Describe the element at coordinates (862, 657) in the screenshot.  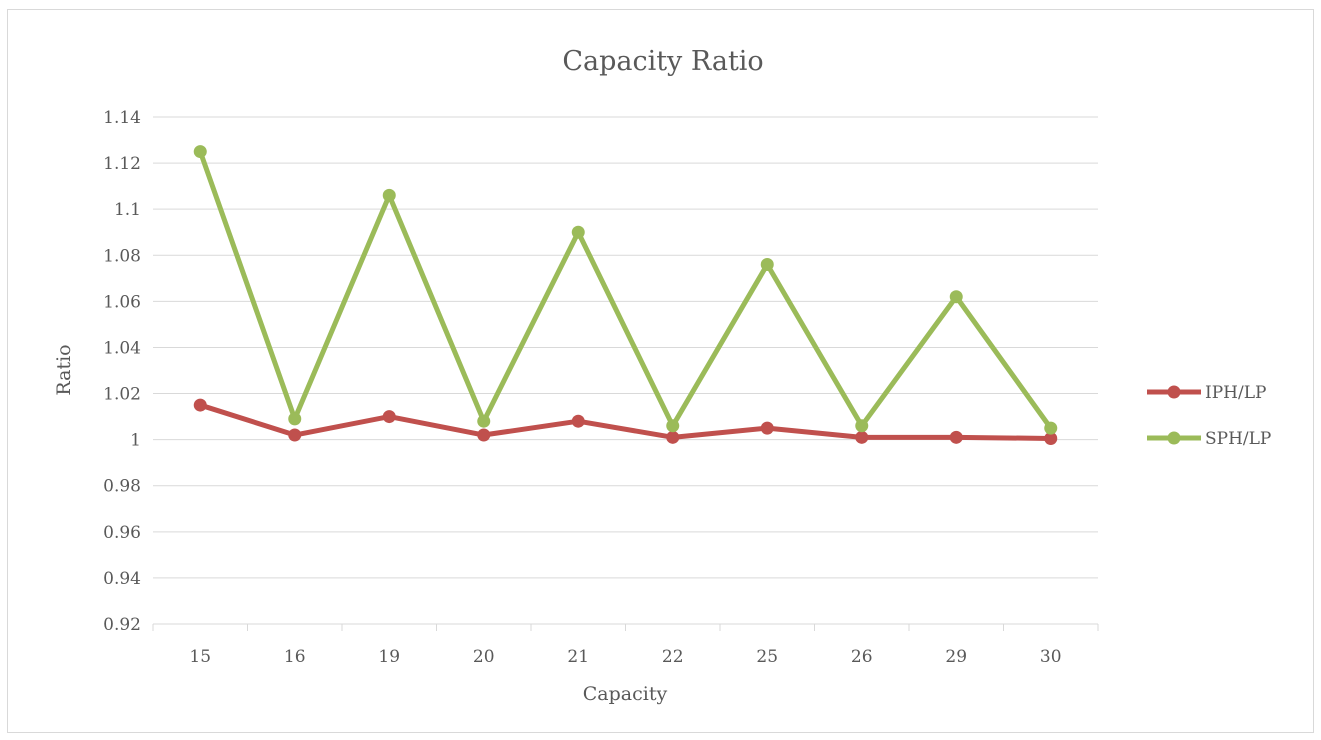
I see `x-tick-label: 26` at that location.